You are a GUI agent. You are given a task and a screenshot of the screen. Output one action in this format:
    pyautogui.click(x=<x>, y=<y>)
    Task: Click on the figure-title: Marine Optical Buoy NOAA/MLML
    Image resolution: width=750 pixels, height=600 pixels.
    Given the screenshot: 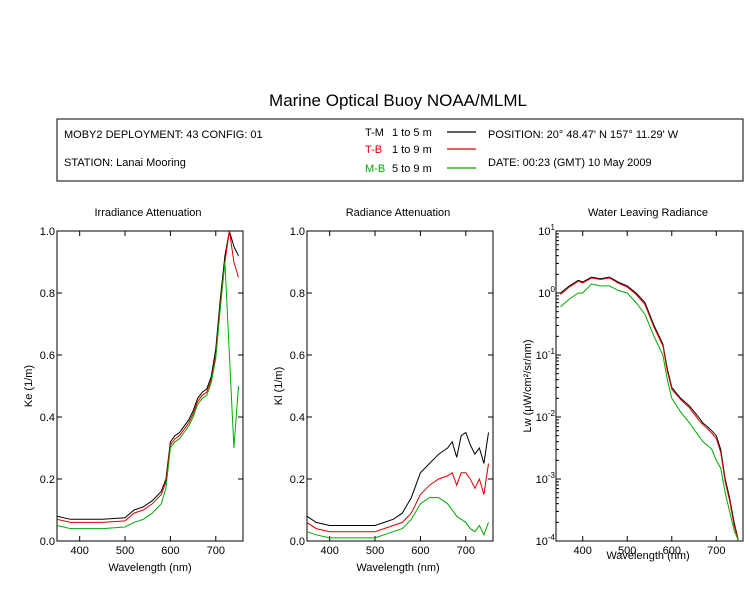 What is the action you would take?
    pyautogui.click(x=398, y=100)
    